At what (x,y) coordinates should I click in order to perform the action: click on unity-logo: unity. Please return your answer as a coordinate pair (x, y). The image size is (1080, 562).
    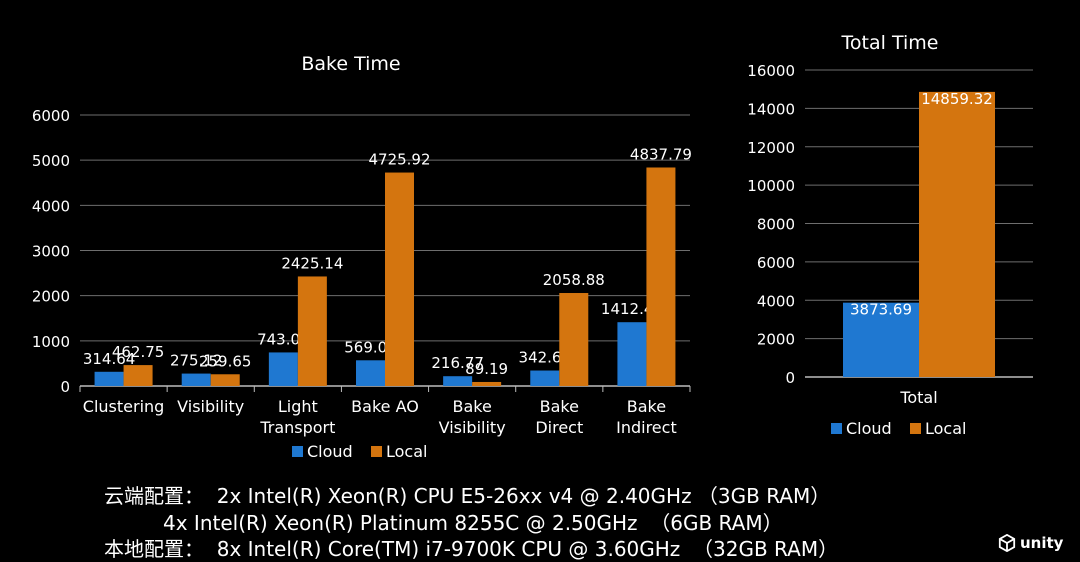
    Looking at the image, I should click on (1030, 543).